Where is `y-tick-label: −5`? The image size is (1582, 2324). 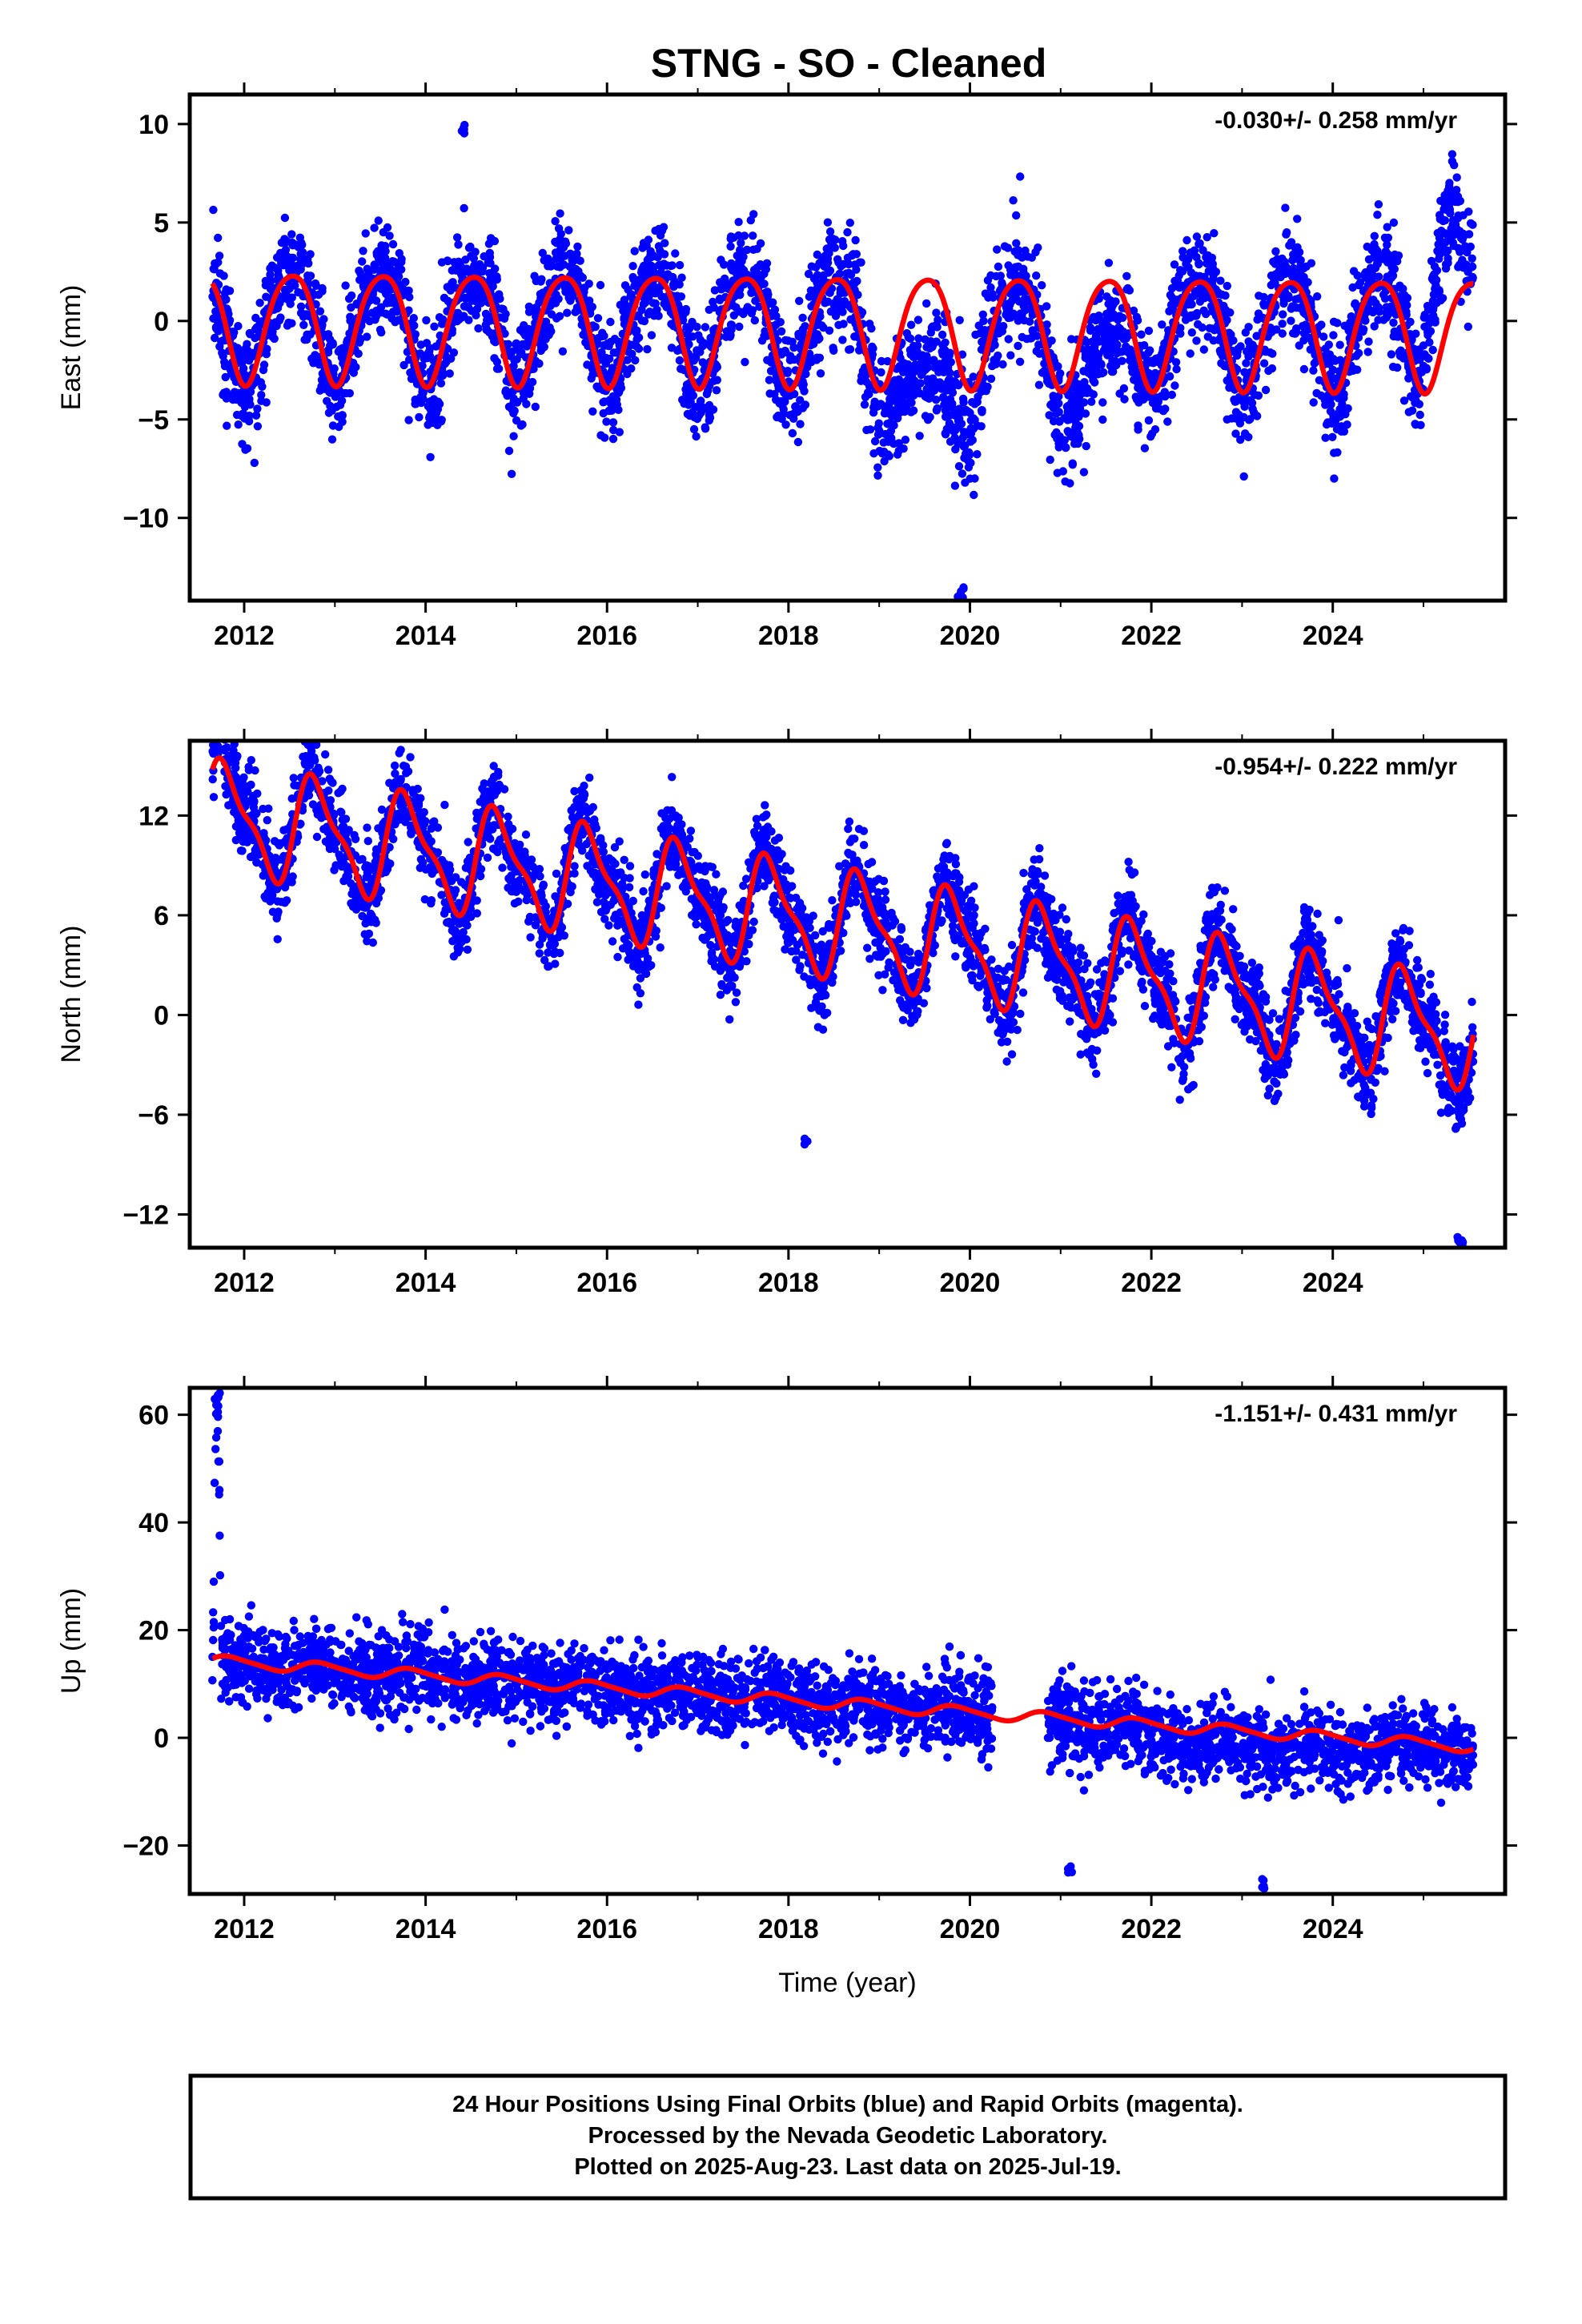 y-tick-label: −5 is located at coordinates (154, 420).